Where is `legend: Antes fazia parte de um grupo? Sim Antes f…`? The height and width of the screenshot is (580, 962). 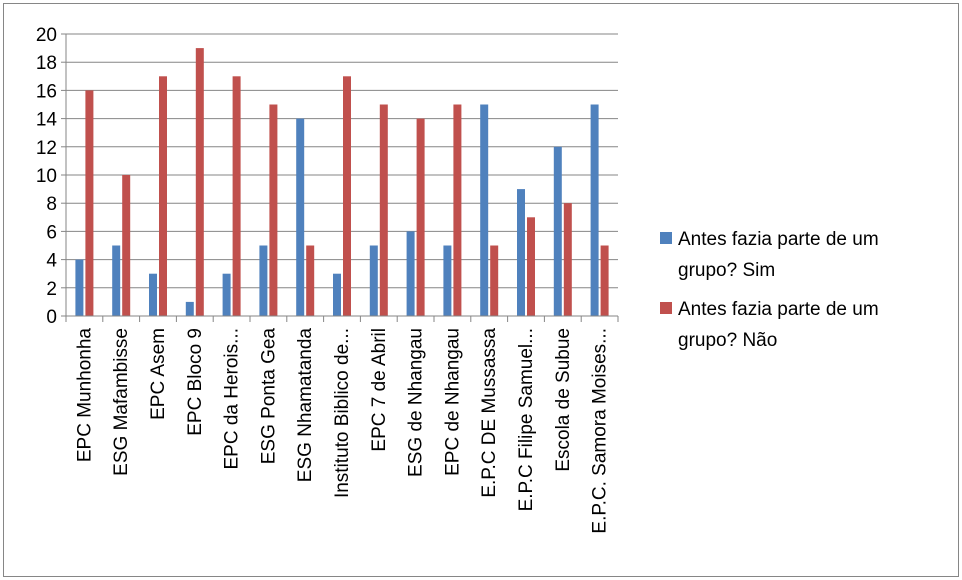 legend: Antes fazia parte de um grupo? Sim Antes f… is located at coordinates (769, 290).